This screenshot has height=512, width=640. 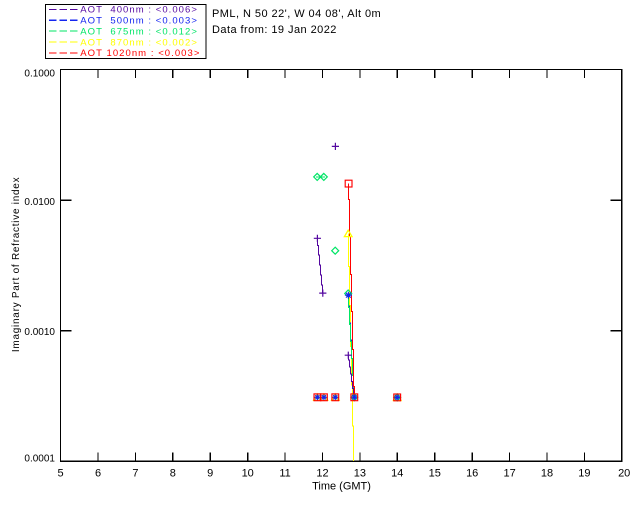 I want to click on svg-text: AOT 500nm : <0.003>, so click(x=139, y=21).